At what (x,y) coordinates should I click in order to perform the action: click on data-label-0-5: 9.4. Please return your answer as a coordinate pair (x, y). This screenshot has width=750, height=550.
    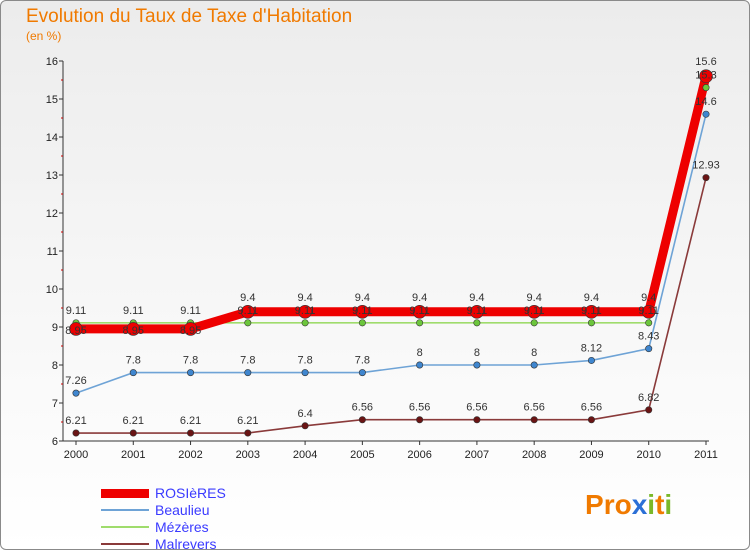
    Looking at the image, I should click on (362, 298).